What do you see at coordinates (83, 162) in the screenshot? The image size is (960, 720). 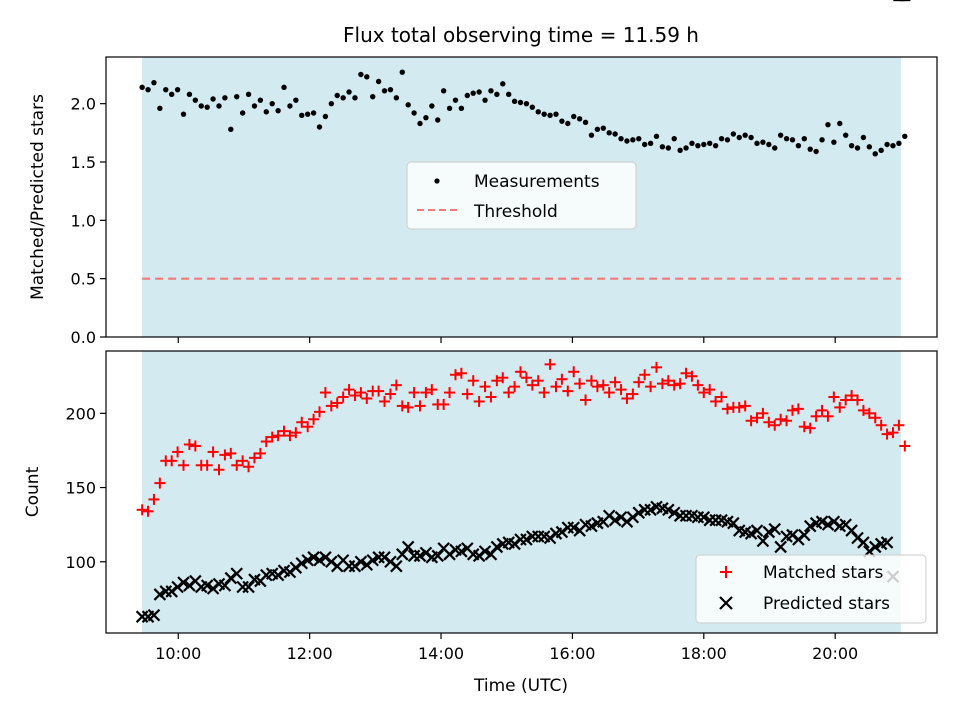 I see `y-tick-label: 1.5` at bounding box center [83, 162].